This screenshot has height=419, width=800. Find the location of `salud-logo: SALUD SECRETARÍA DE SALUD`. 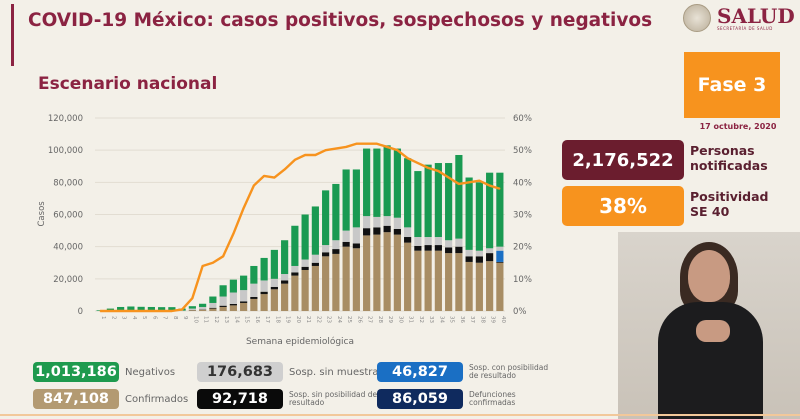

salud-logo: SALUD SECRETARÍA DE SALUD is located at coordinates (739, 18).